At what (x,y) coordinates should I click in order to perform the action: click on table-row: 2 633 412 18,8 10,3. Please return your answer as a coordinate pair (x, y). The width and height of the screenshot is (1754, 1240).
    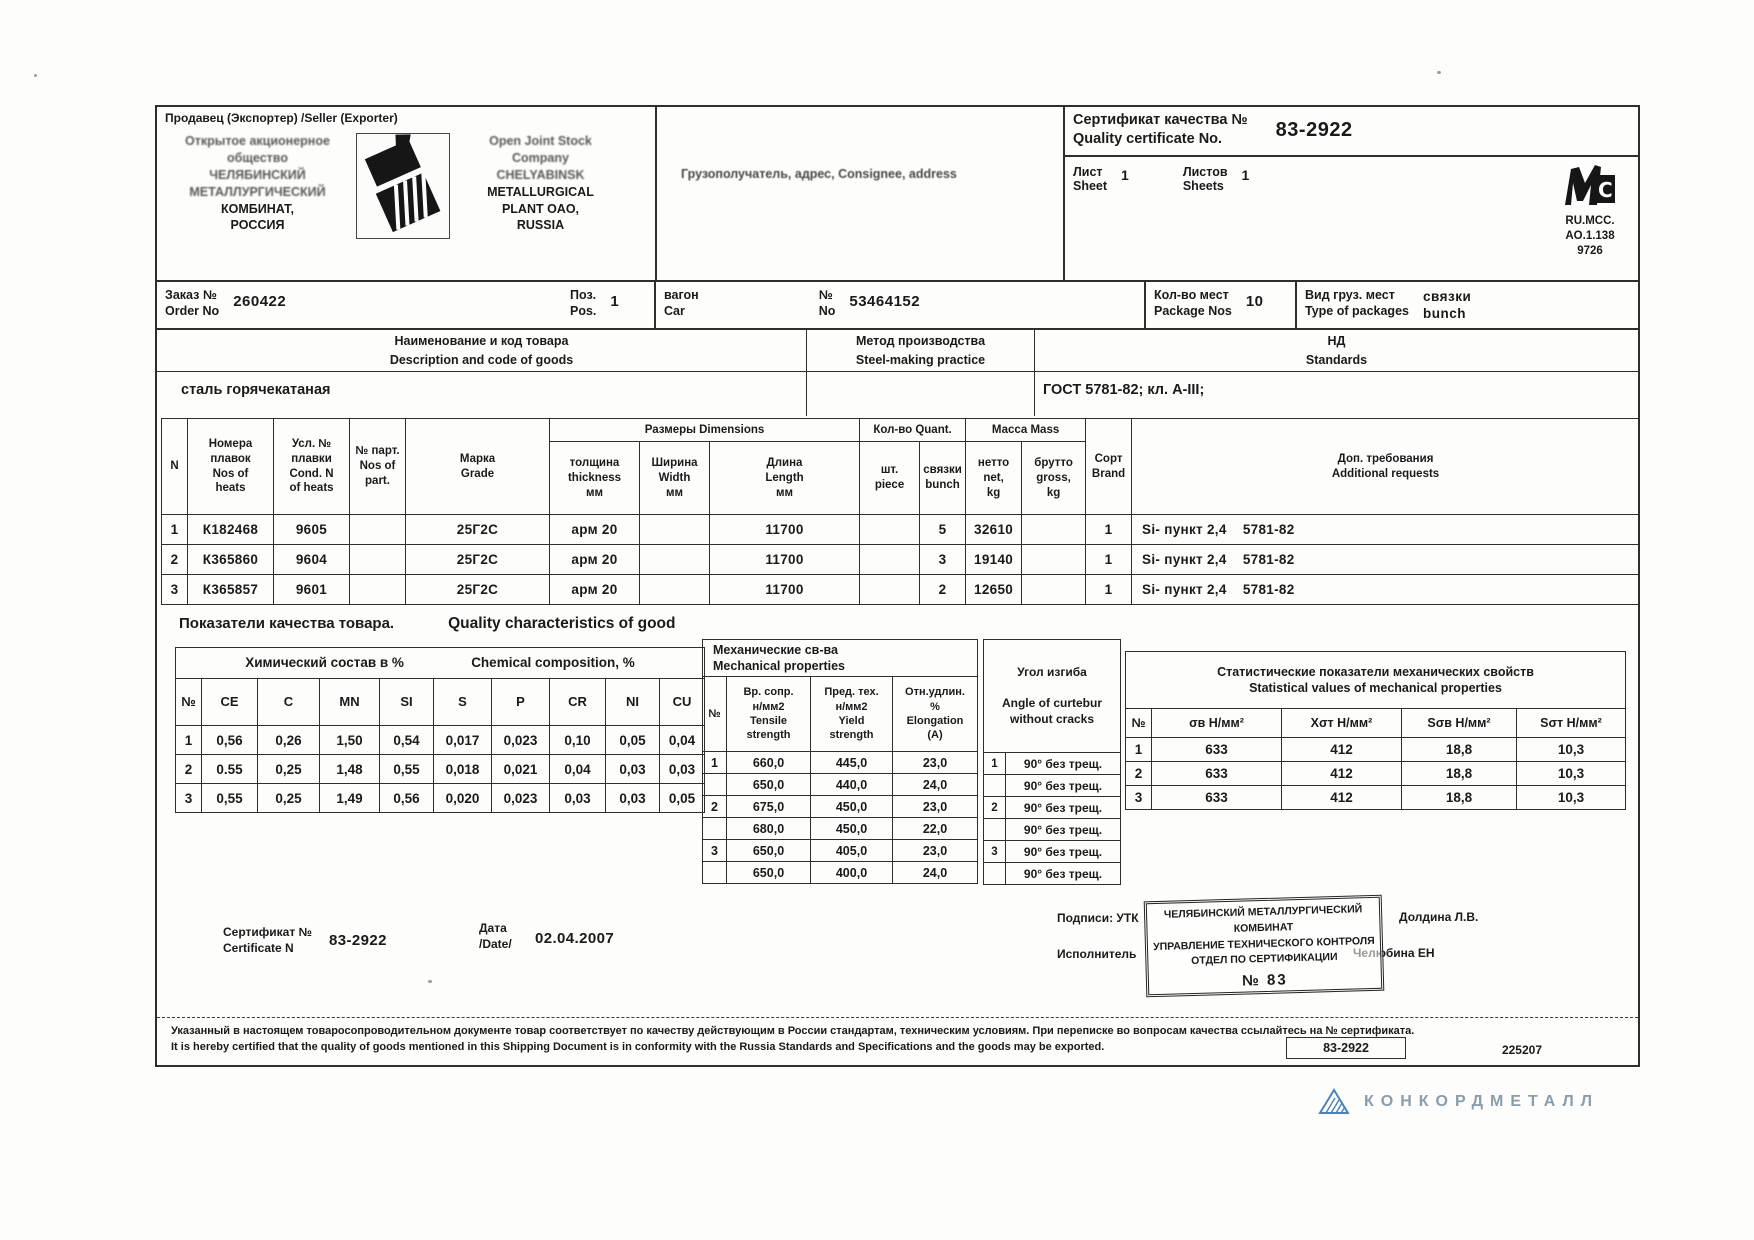
    Looking at the image, I should click on (1375, 774).